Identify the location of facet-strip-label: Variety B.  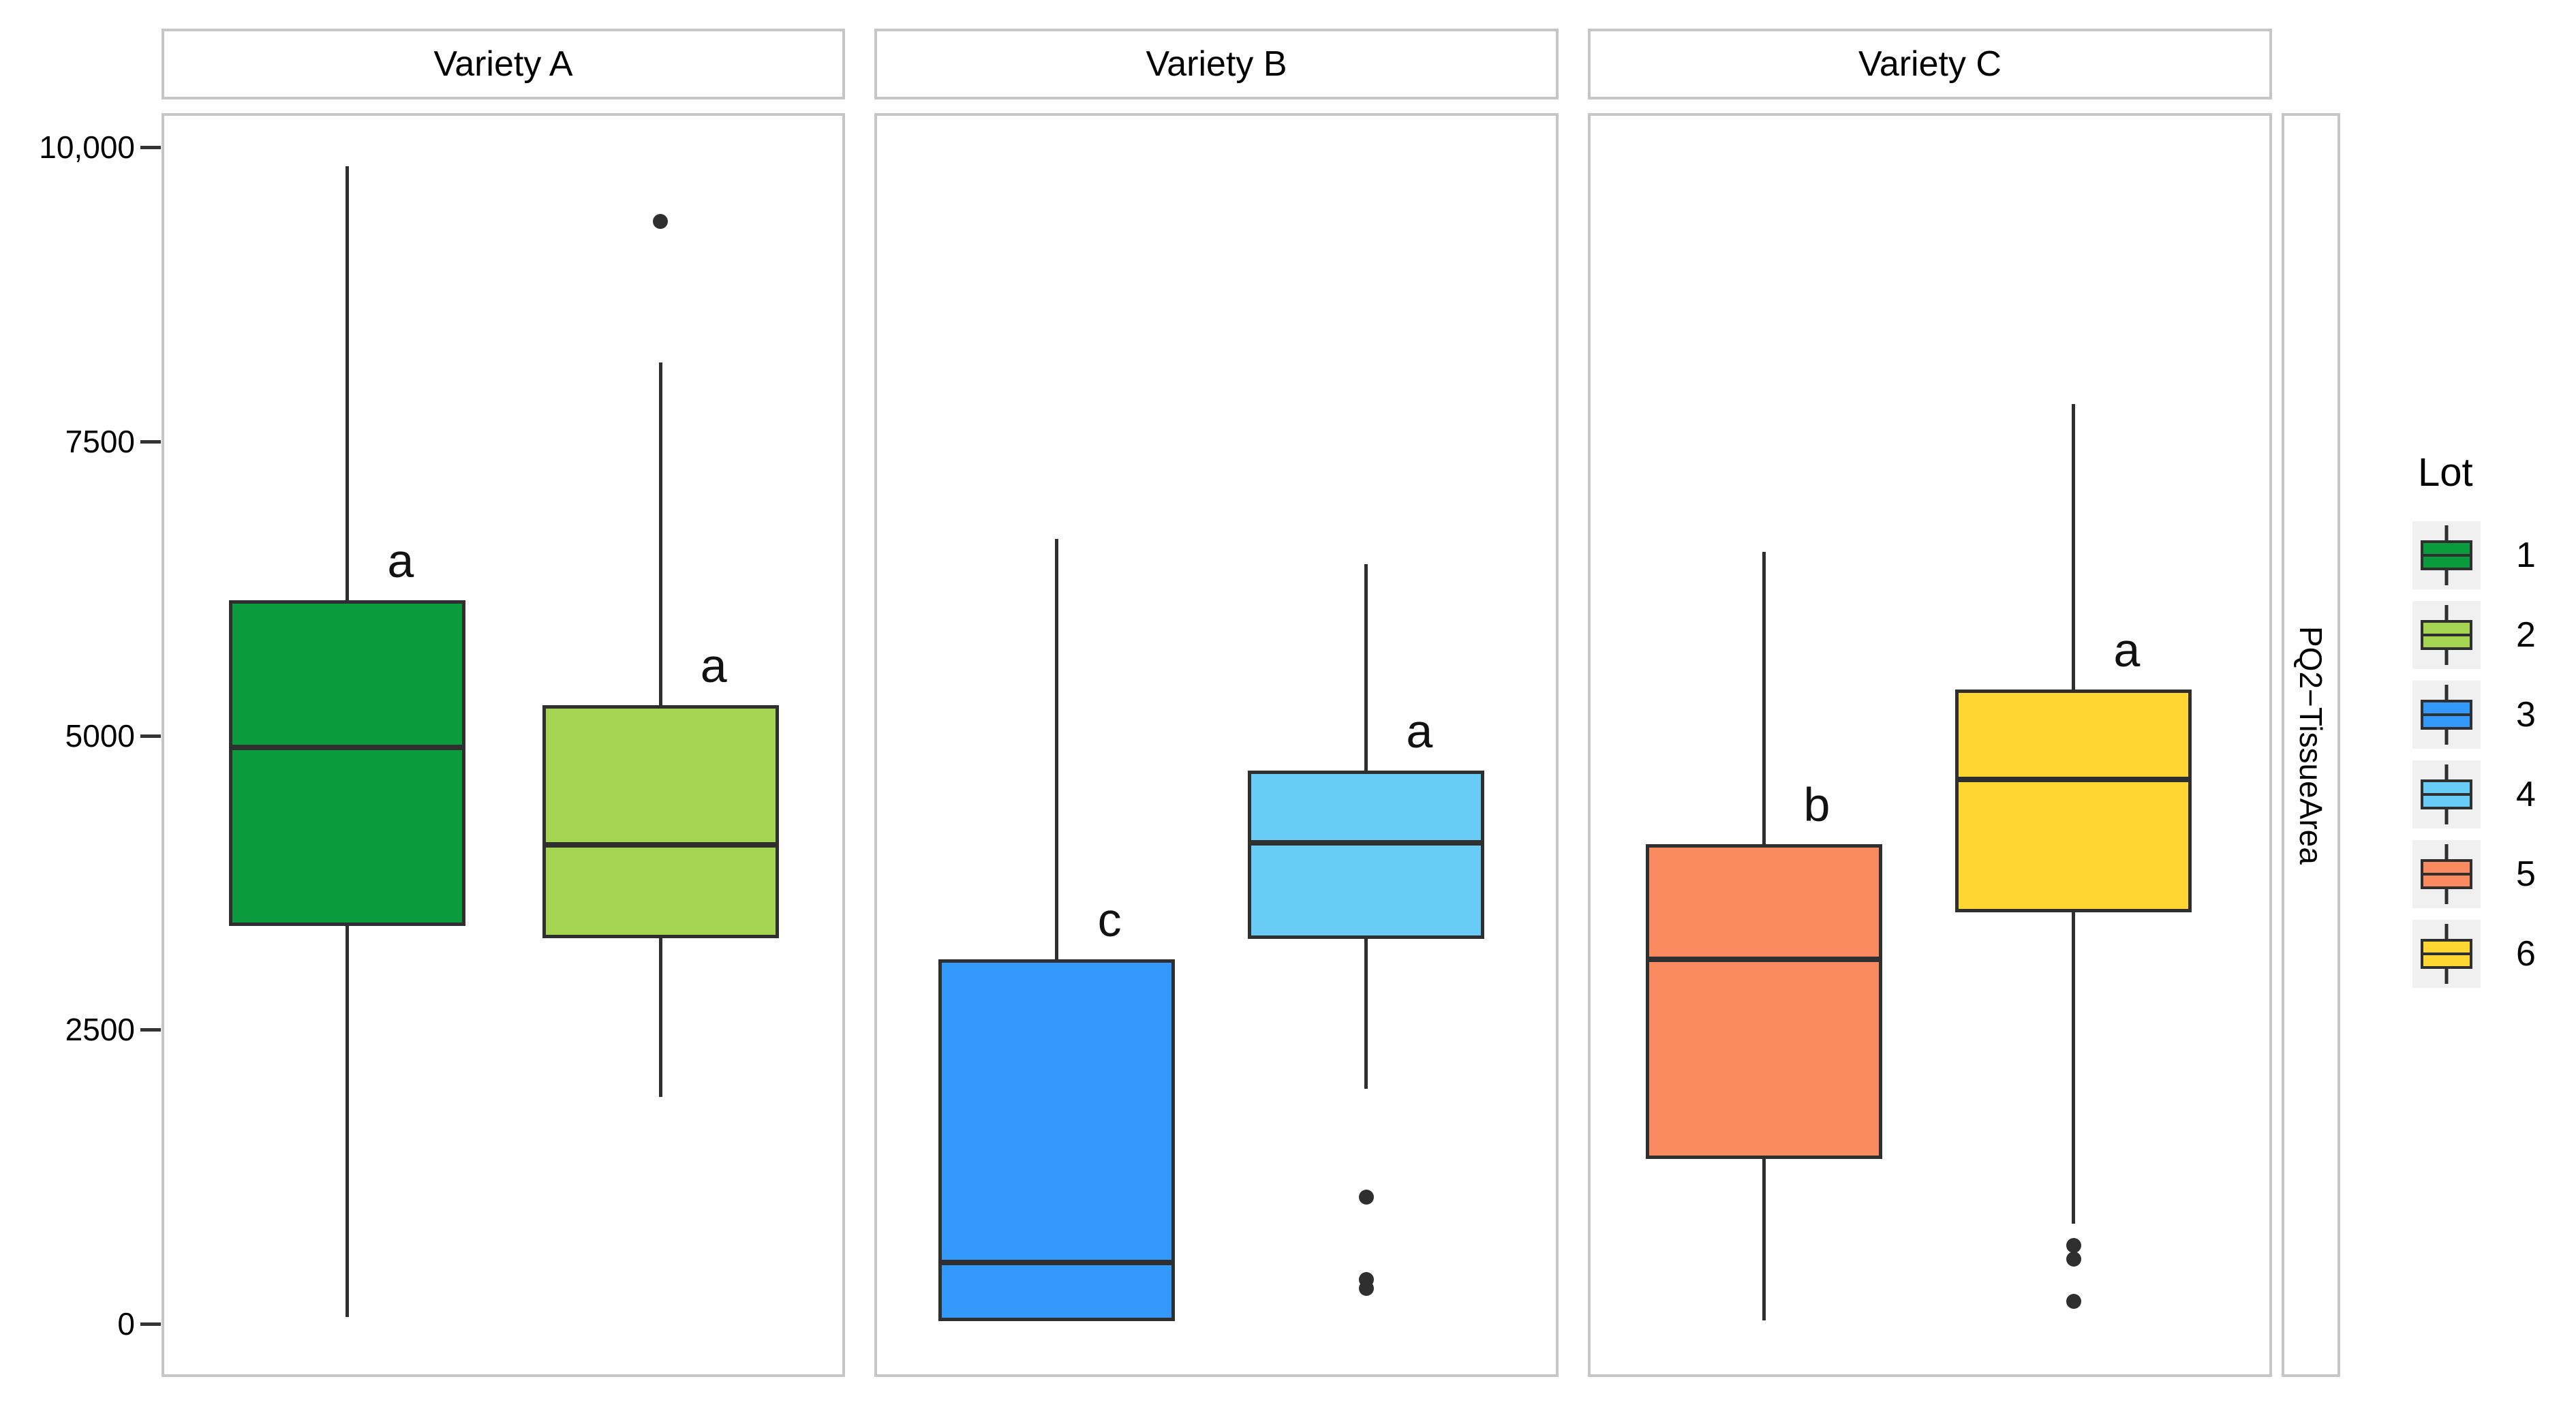
(1216, 64).